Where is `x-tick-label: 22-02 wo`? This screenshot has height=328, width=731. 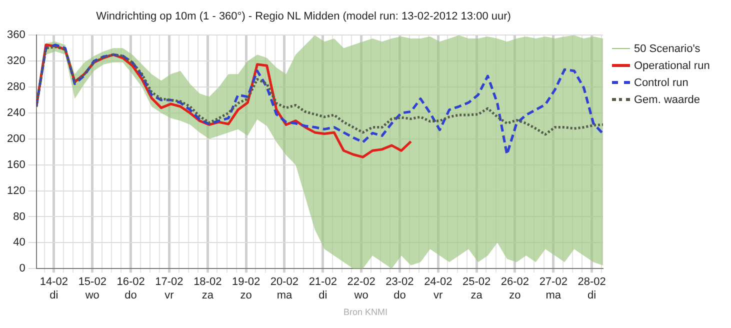
x-tick-label: 22-02 wo is located at coordinates (361, 289).